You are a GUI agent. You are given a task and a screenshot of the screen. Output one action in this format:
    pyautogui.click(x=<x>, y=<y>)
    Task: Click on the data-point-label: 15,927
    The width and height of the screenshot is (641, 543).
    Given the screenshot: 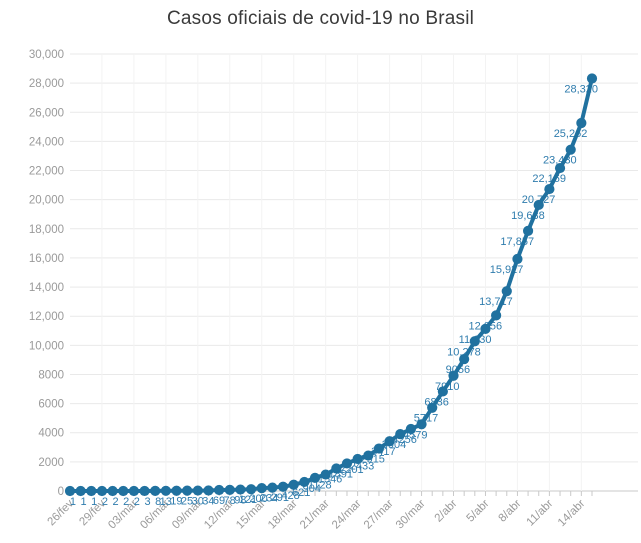 What is the action you would take?
    pyautogui.click(x=507, y=270)
    